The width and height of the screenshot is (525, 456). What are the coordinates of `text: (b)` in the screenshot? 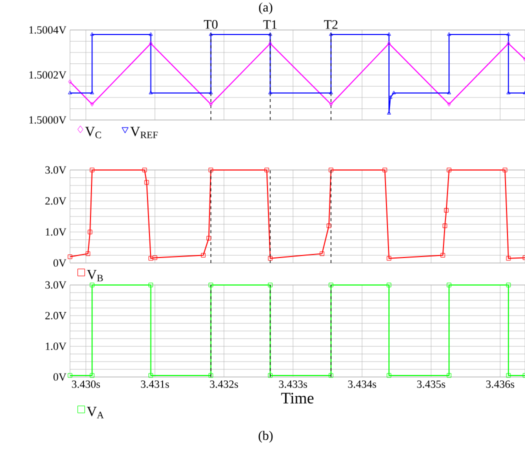 It's located at (265, 436).